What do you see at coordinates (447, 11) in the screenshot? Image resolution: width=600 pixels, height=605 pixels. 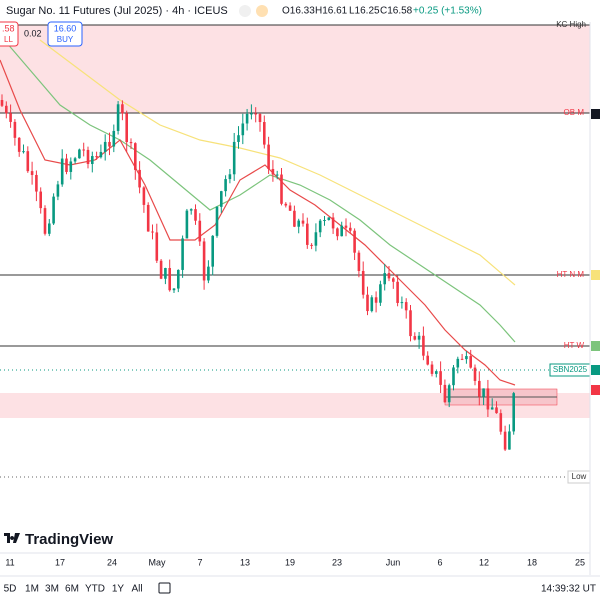 I see `ohlc-change: +0.25 (+1.53%)` at bounding box center [447, 11].